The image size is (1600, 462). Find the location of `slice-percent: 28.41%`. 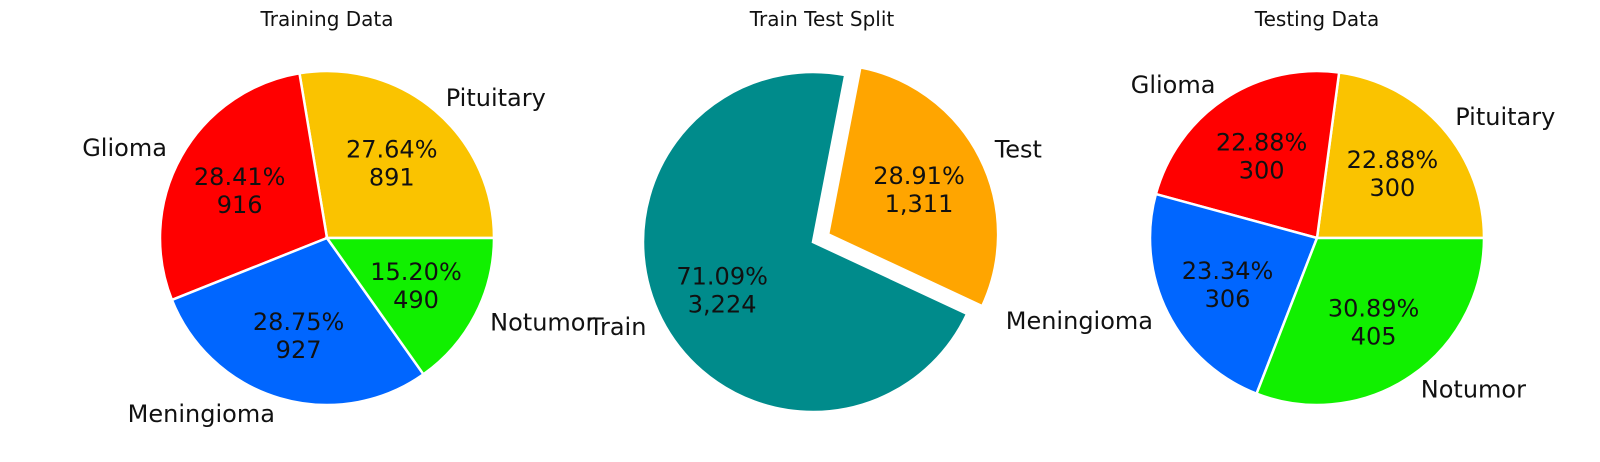

slice-percent: 28.41% is located at coordinates (240, 177).